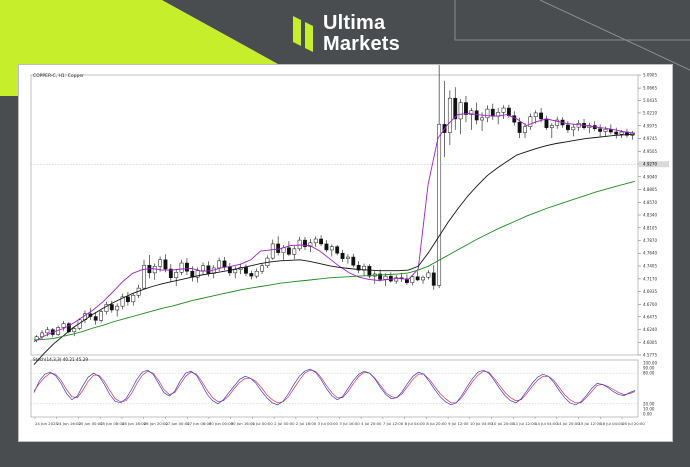  What do you see at coordinates (262, 423) in the screenshot?
I see `time-tick-label: 1 Jul 00:00` at bounding box center [262, 423].